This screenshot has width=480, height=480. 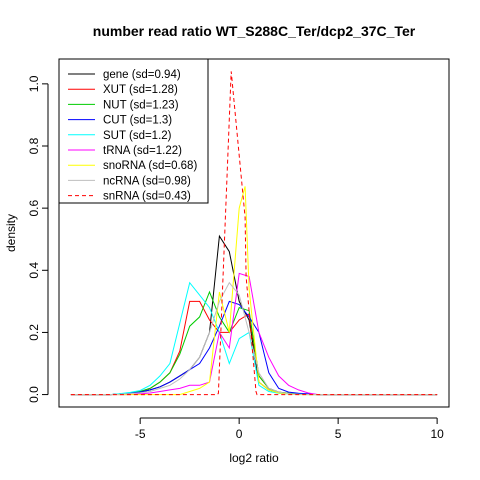 I want to click on x-tick-label-1: 0, so click(x=239, y=434).